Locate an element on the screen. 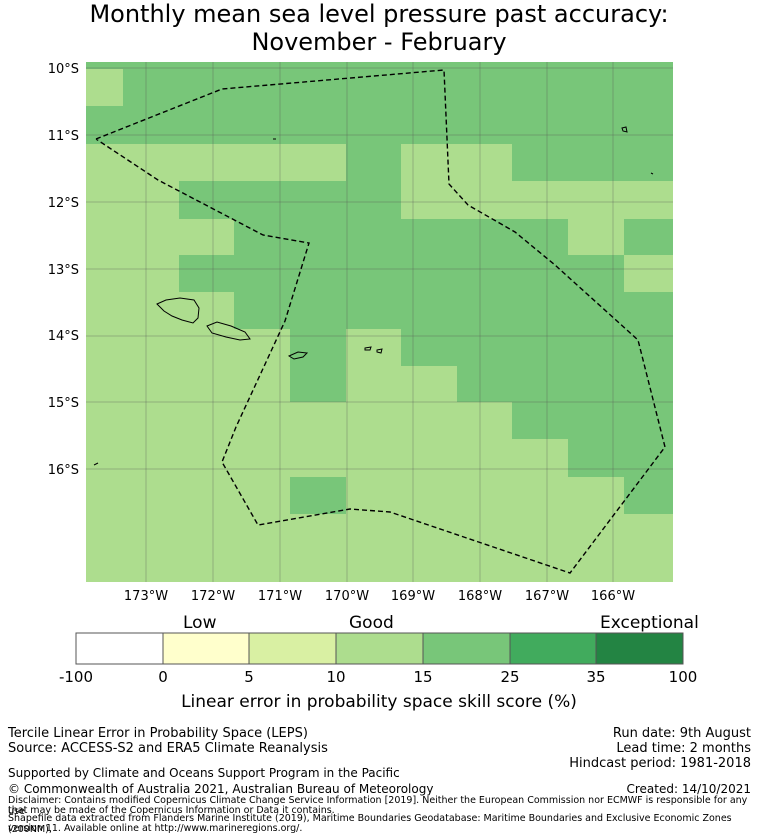 The height and width of the screenshot is (839, 758). lead-time: Lead time: 2 months is located at coordinates (683, 748).